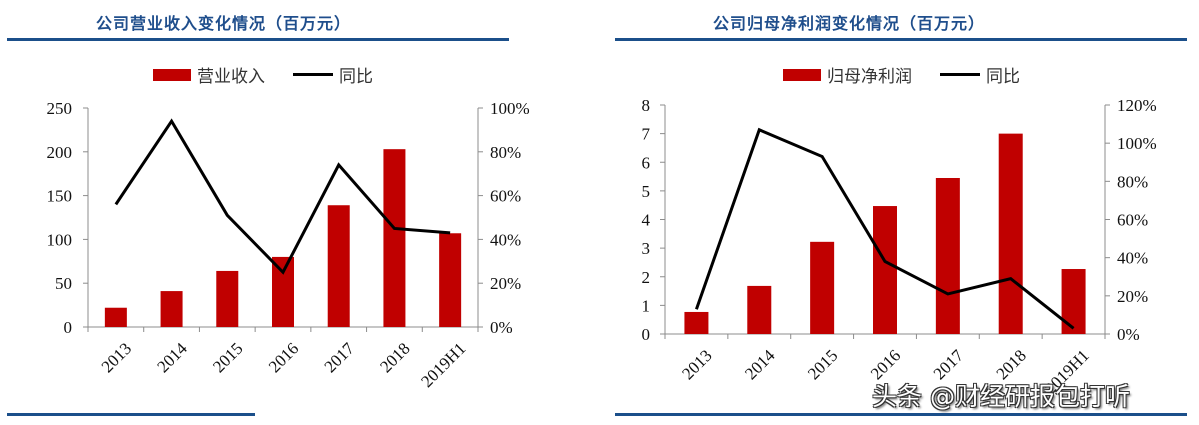 This screenshot has height=425, width=1199. Describe the element at coordinates (282, 196) in the screenshot. I see `yoy-line` at that location.